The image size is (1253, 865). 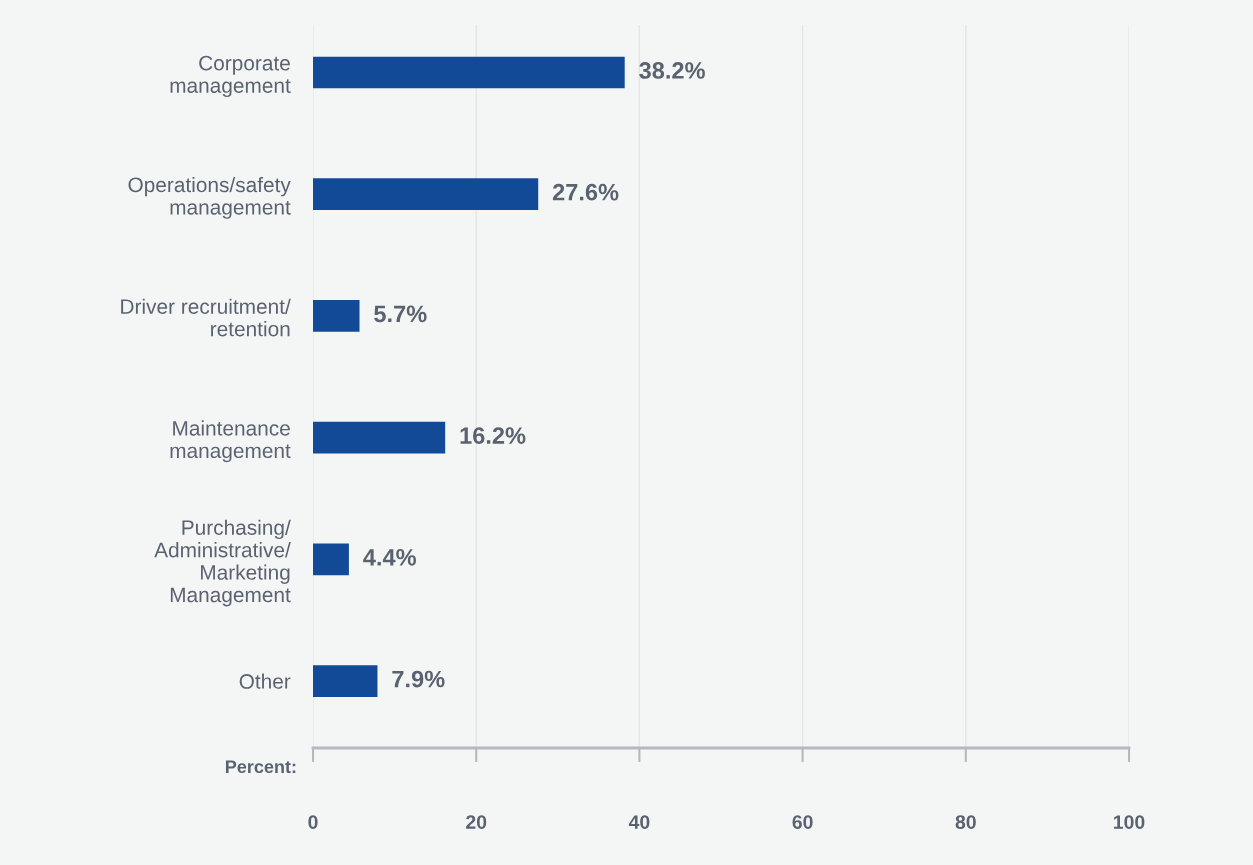 I want to click on x-axis-title: Percent:, so click(x=260, y=767).